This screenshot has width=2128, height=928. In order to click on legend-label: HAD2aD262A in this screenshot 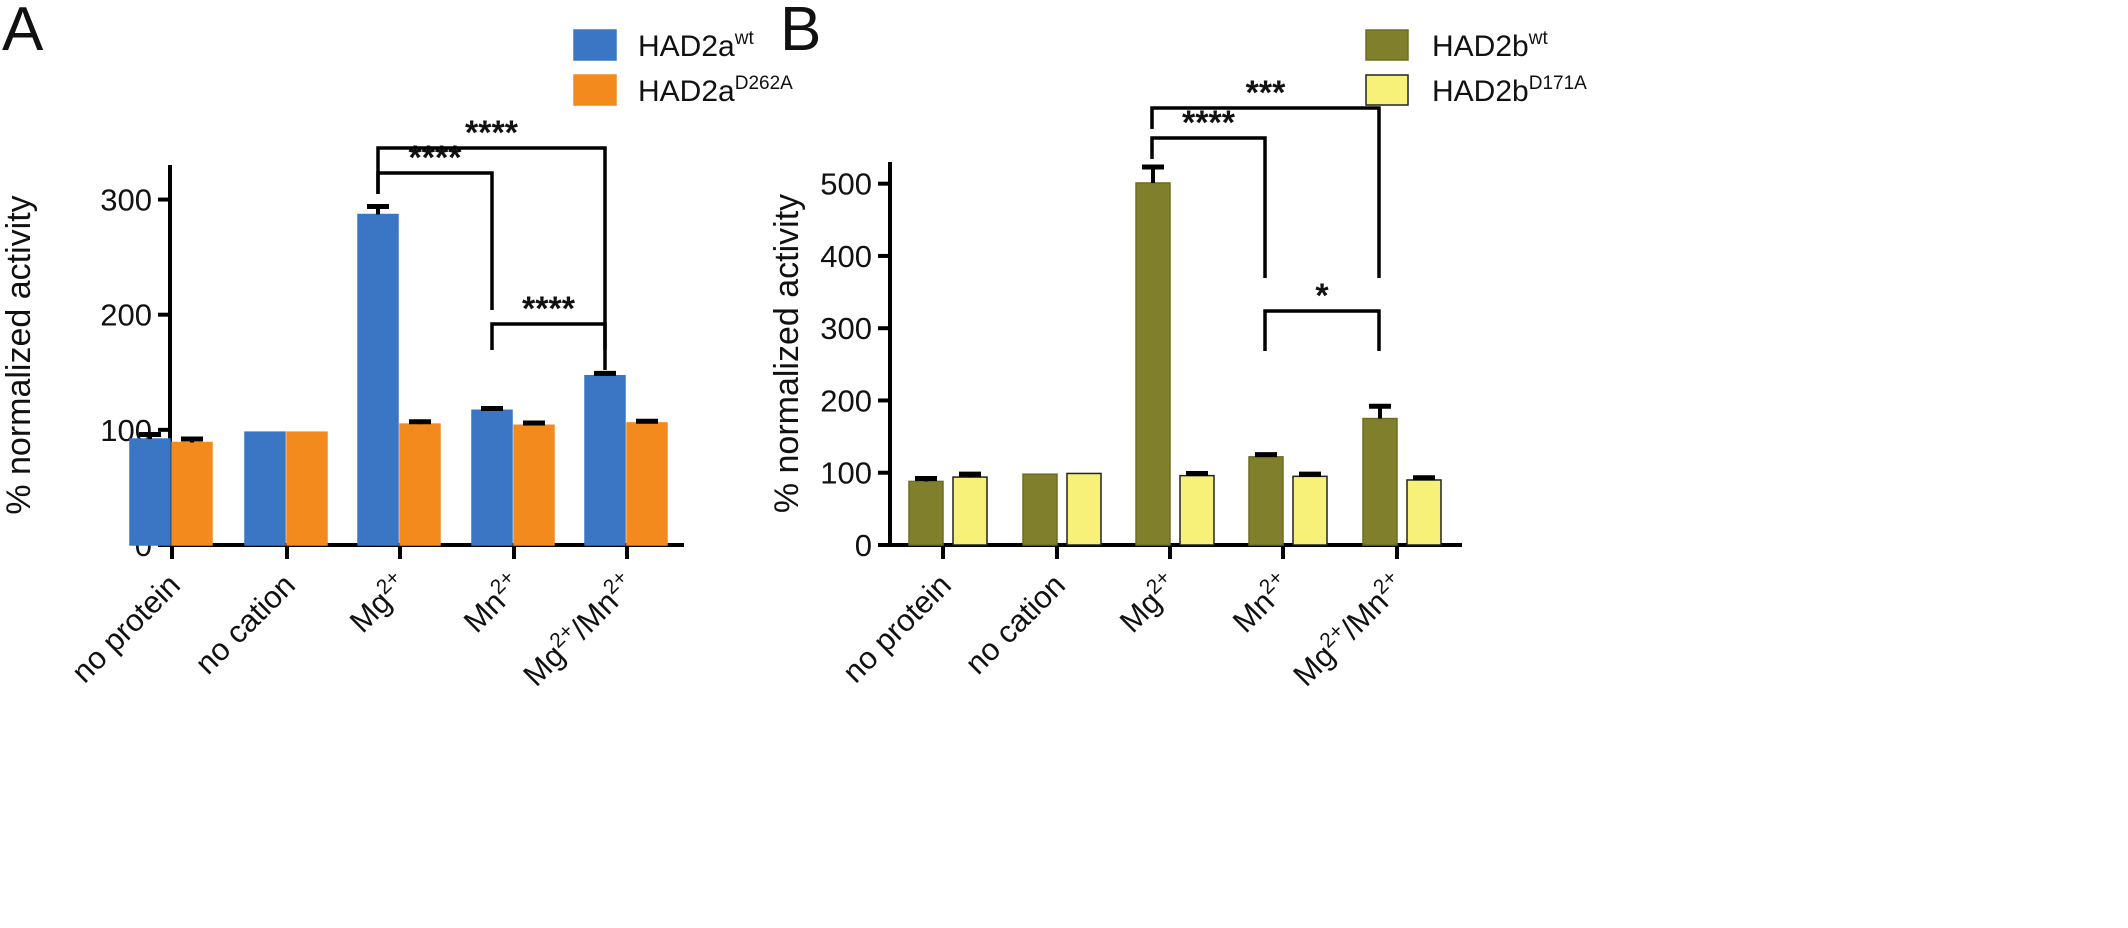, I will do `click(715, 90)`.